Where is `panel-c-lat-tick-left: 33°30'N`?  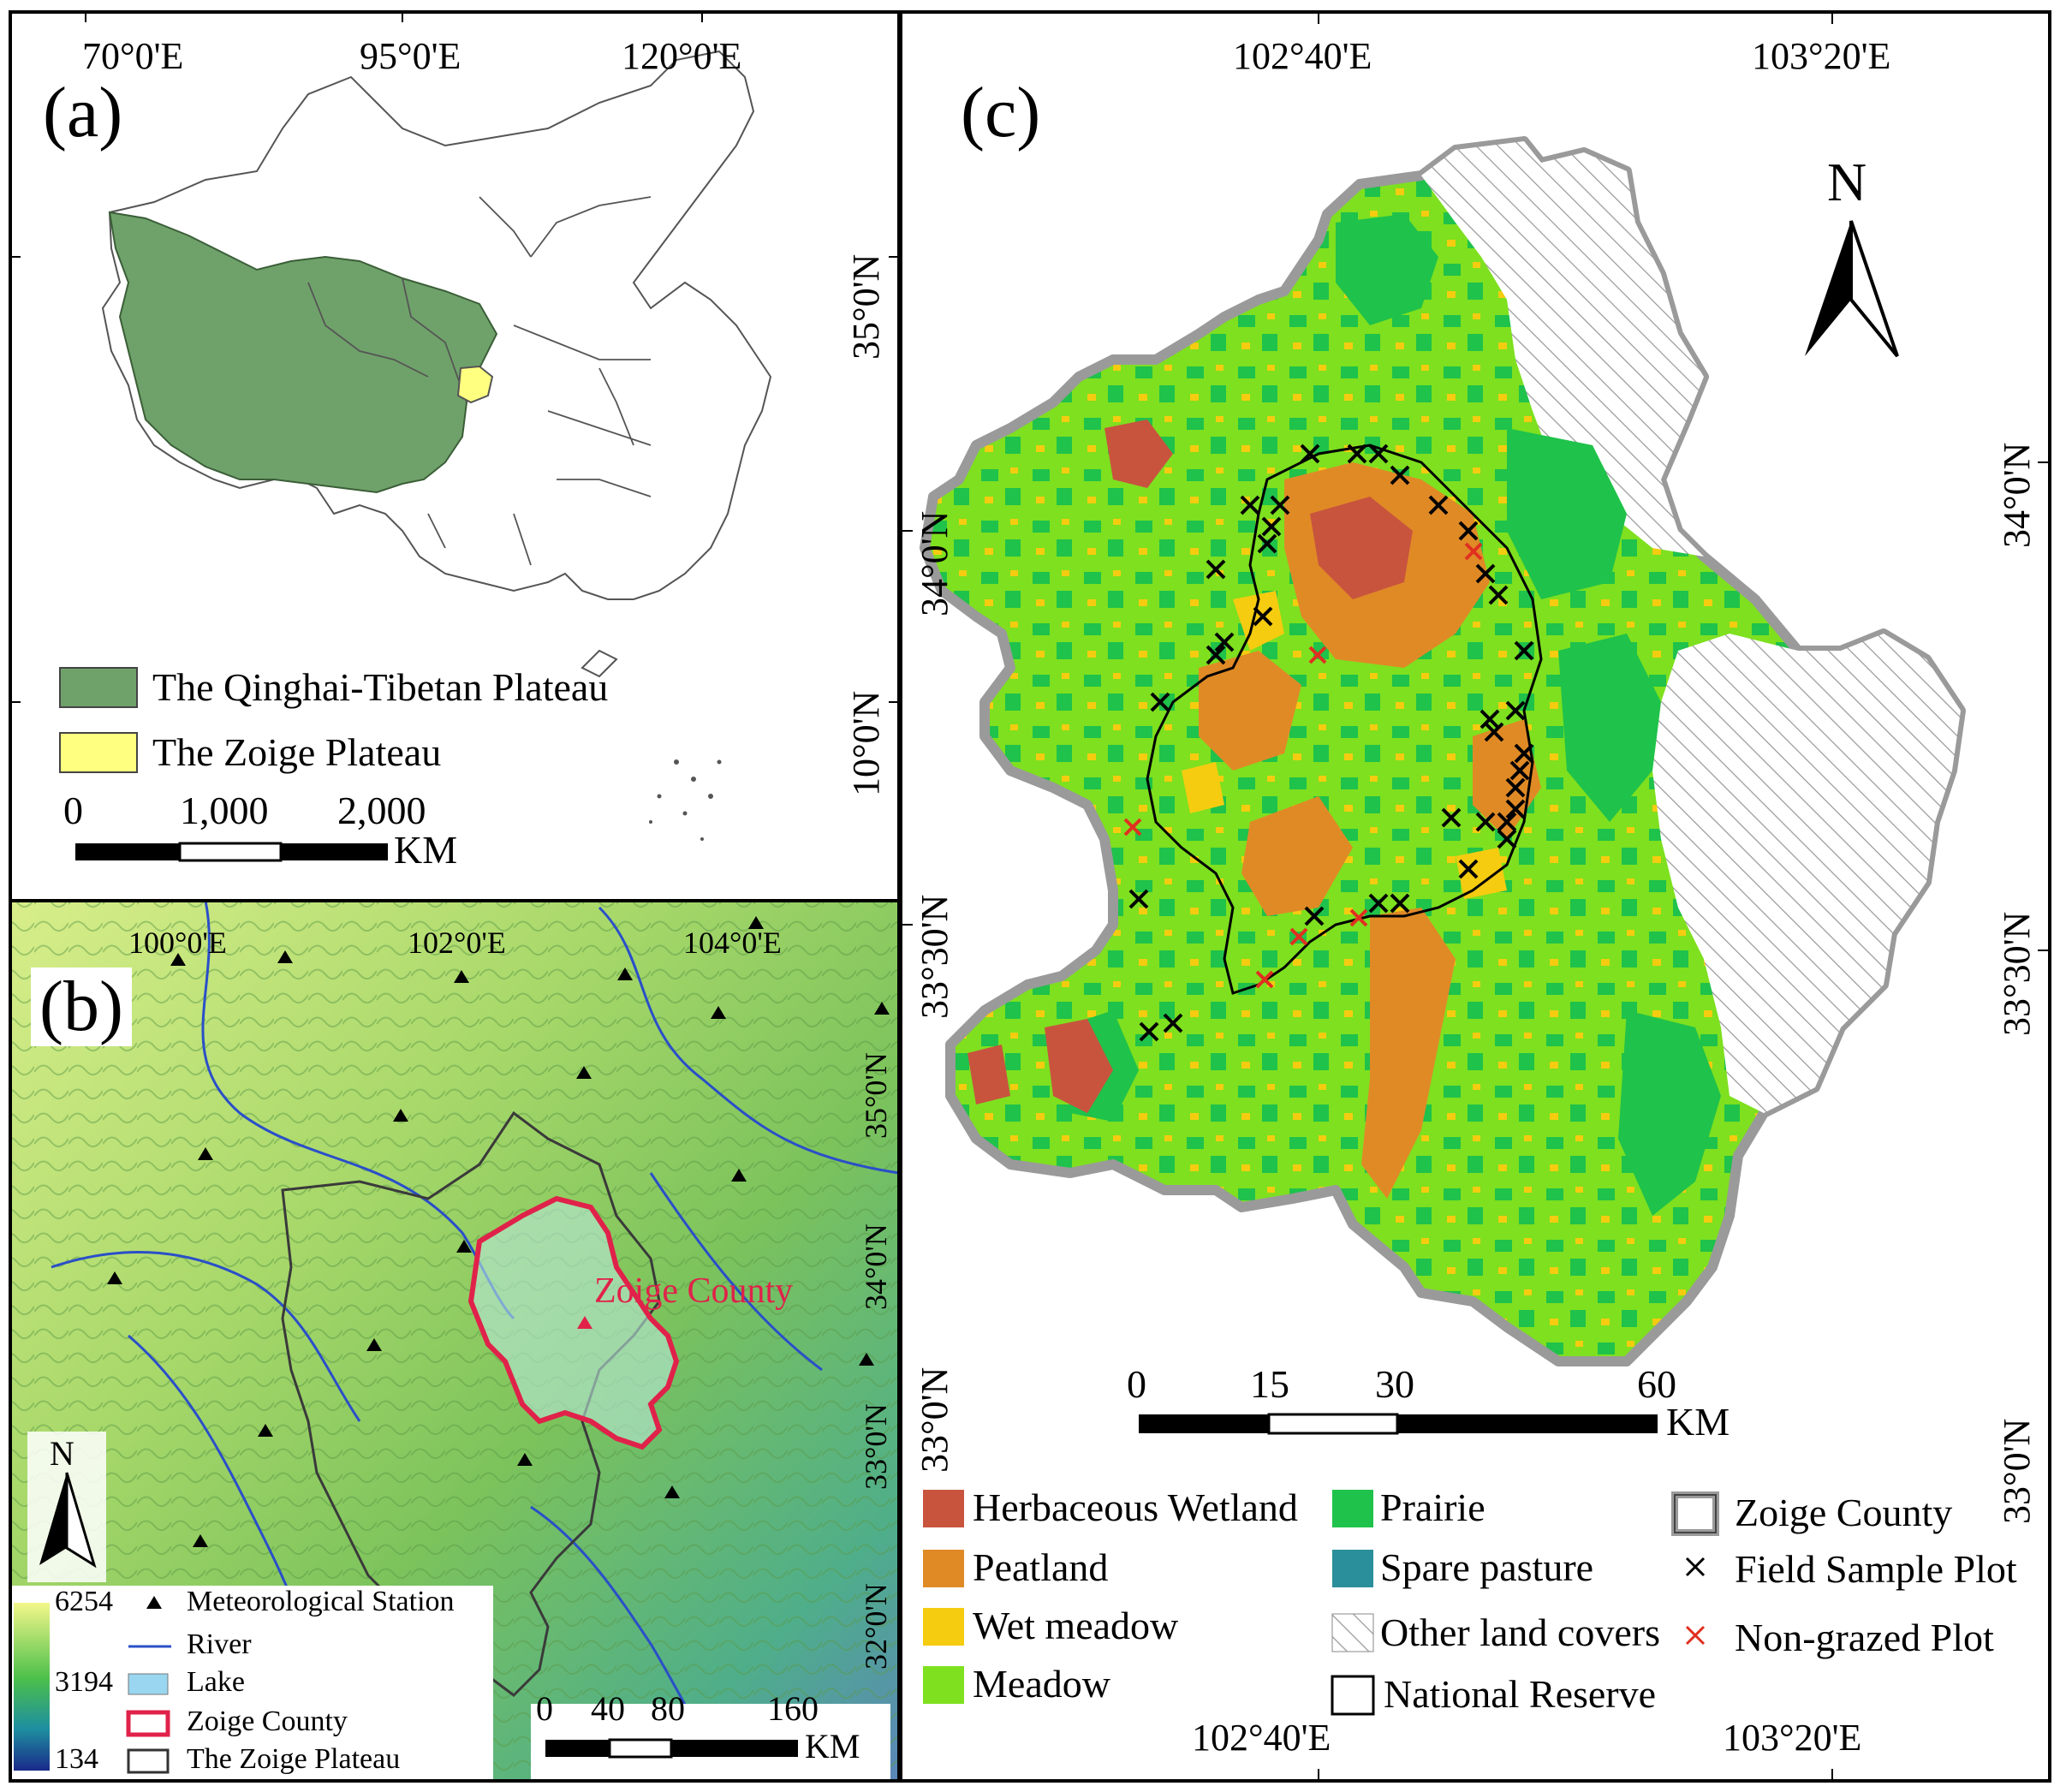 panel-c-lat-tick-left: 33°30'N is located at coordinates (935, 956).